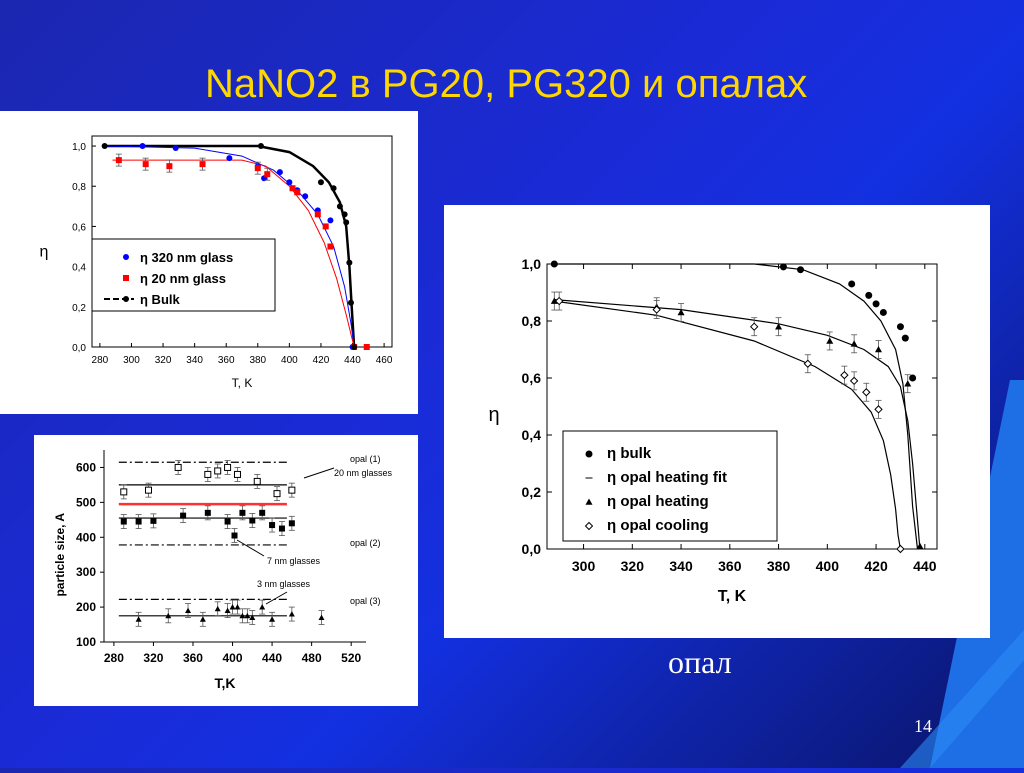  What do you see at coordinates (86, 572) in the screenshot?
I see `y-tick-label: 300` at bounding box center [86, 572].